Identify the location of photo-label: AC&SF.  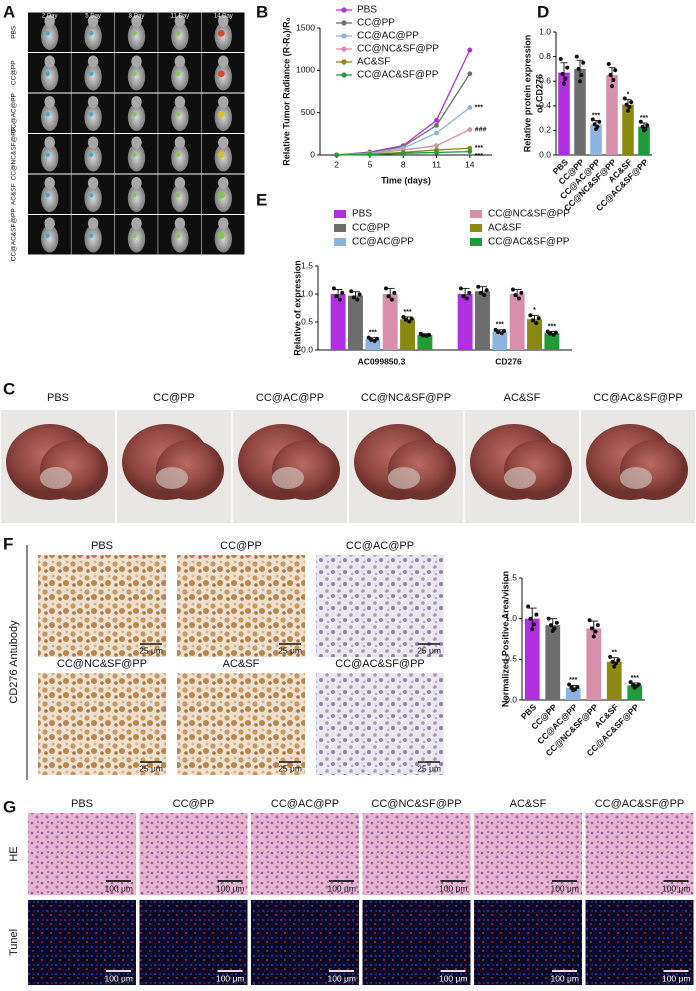
(522, 398).